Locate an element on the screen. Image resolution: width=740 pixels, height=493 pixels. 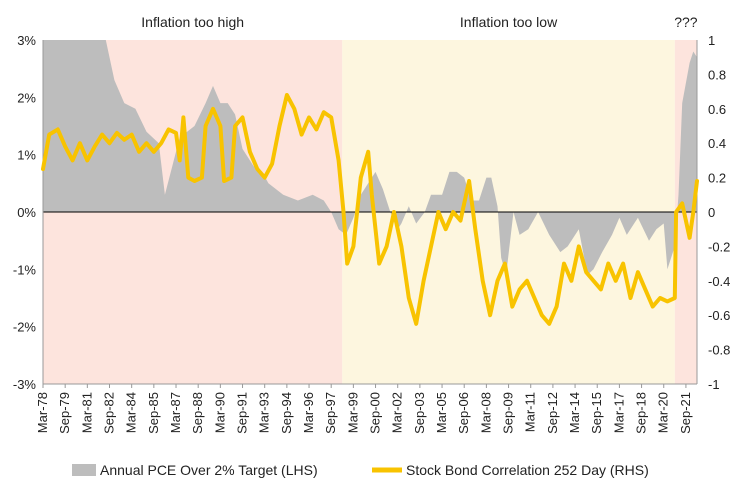
x-tick-label: Sep-09 is located at coordinates (508, 413).